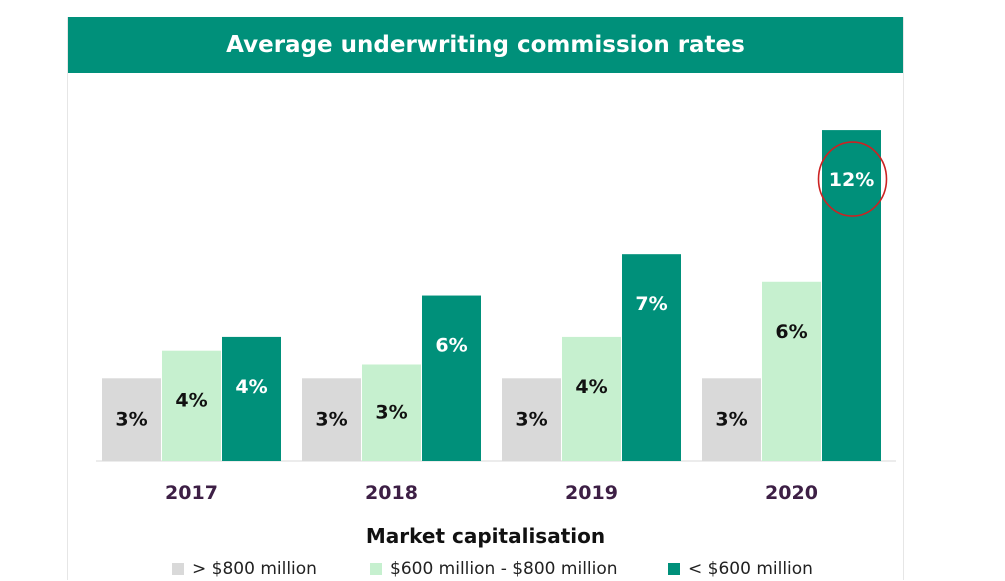 This screenshot has width=1005, height=581. I want to click on x-tick-label: 2018, so click(391, 493).